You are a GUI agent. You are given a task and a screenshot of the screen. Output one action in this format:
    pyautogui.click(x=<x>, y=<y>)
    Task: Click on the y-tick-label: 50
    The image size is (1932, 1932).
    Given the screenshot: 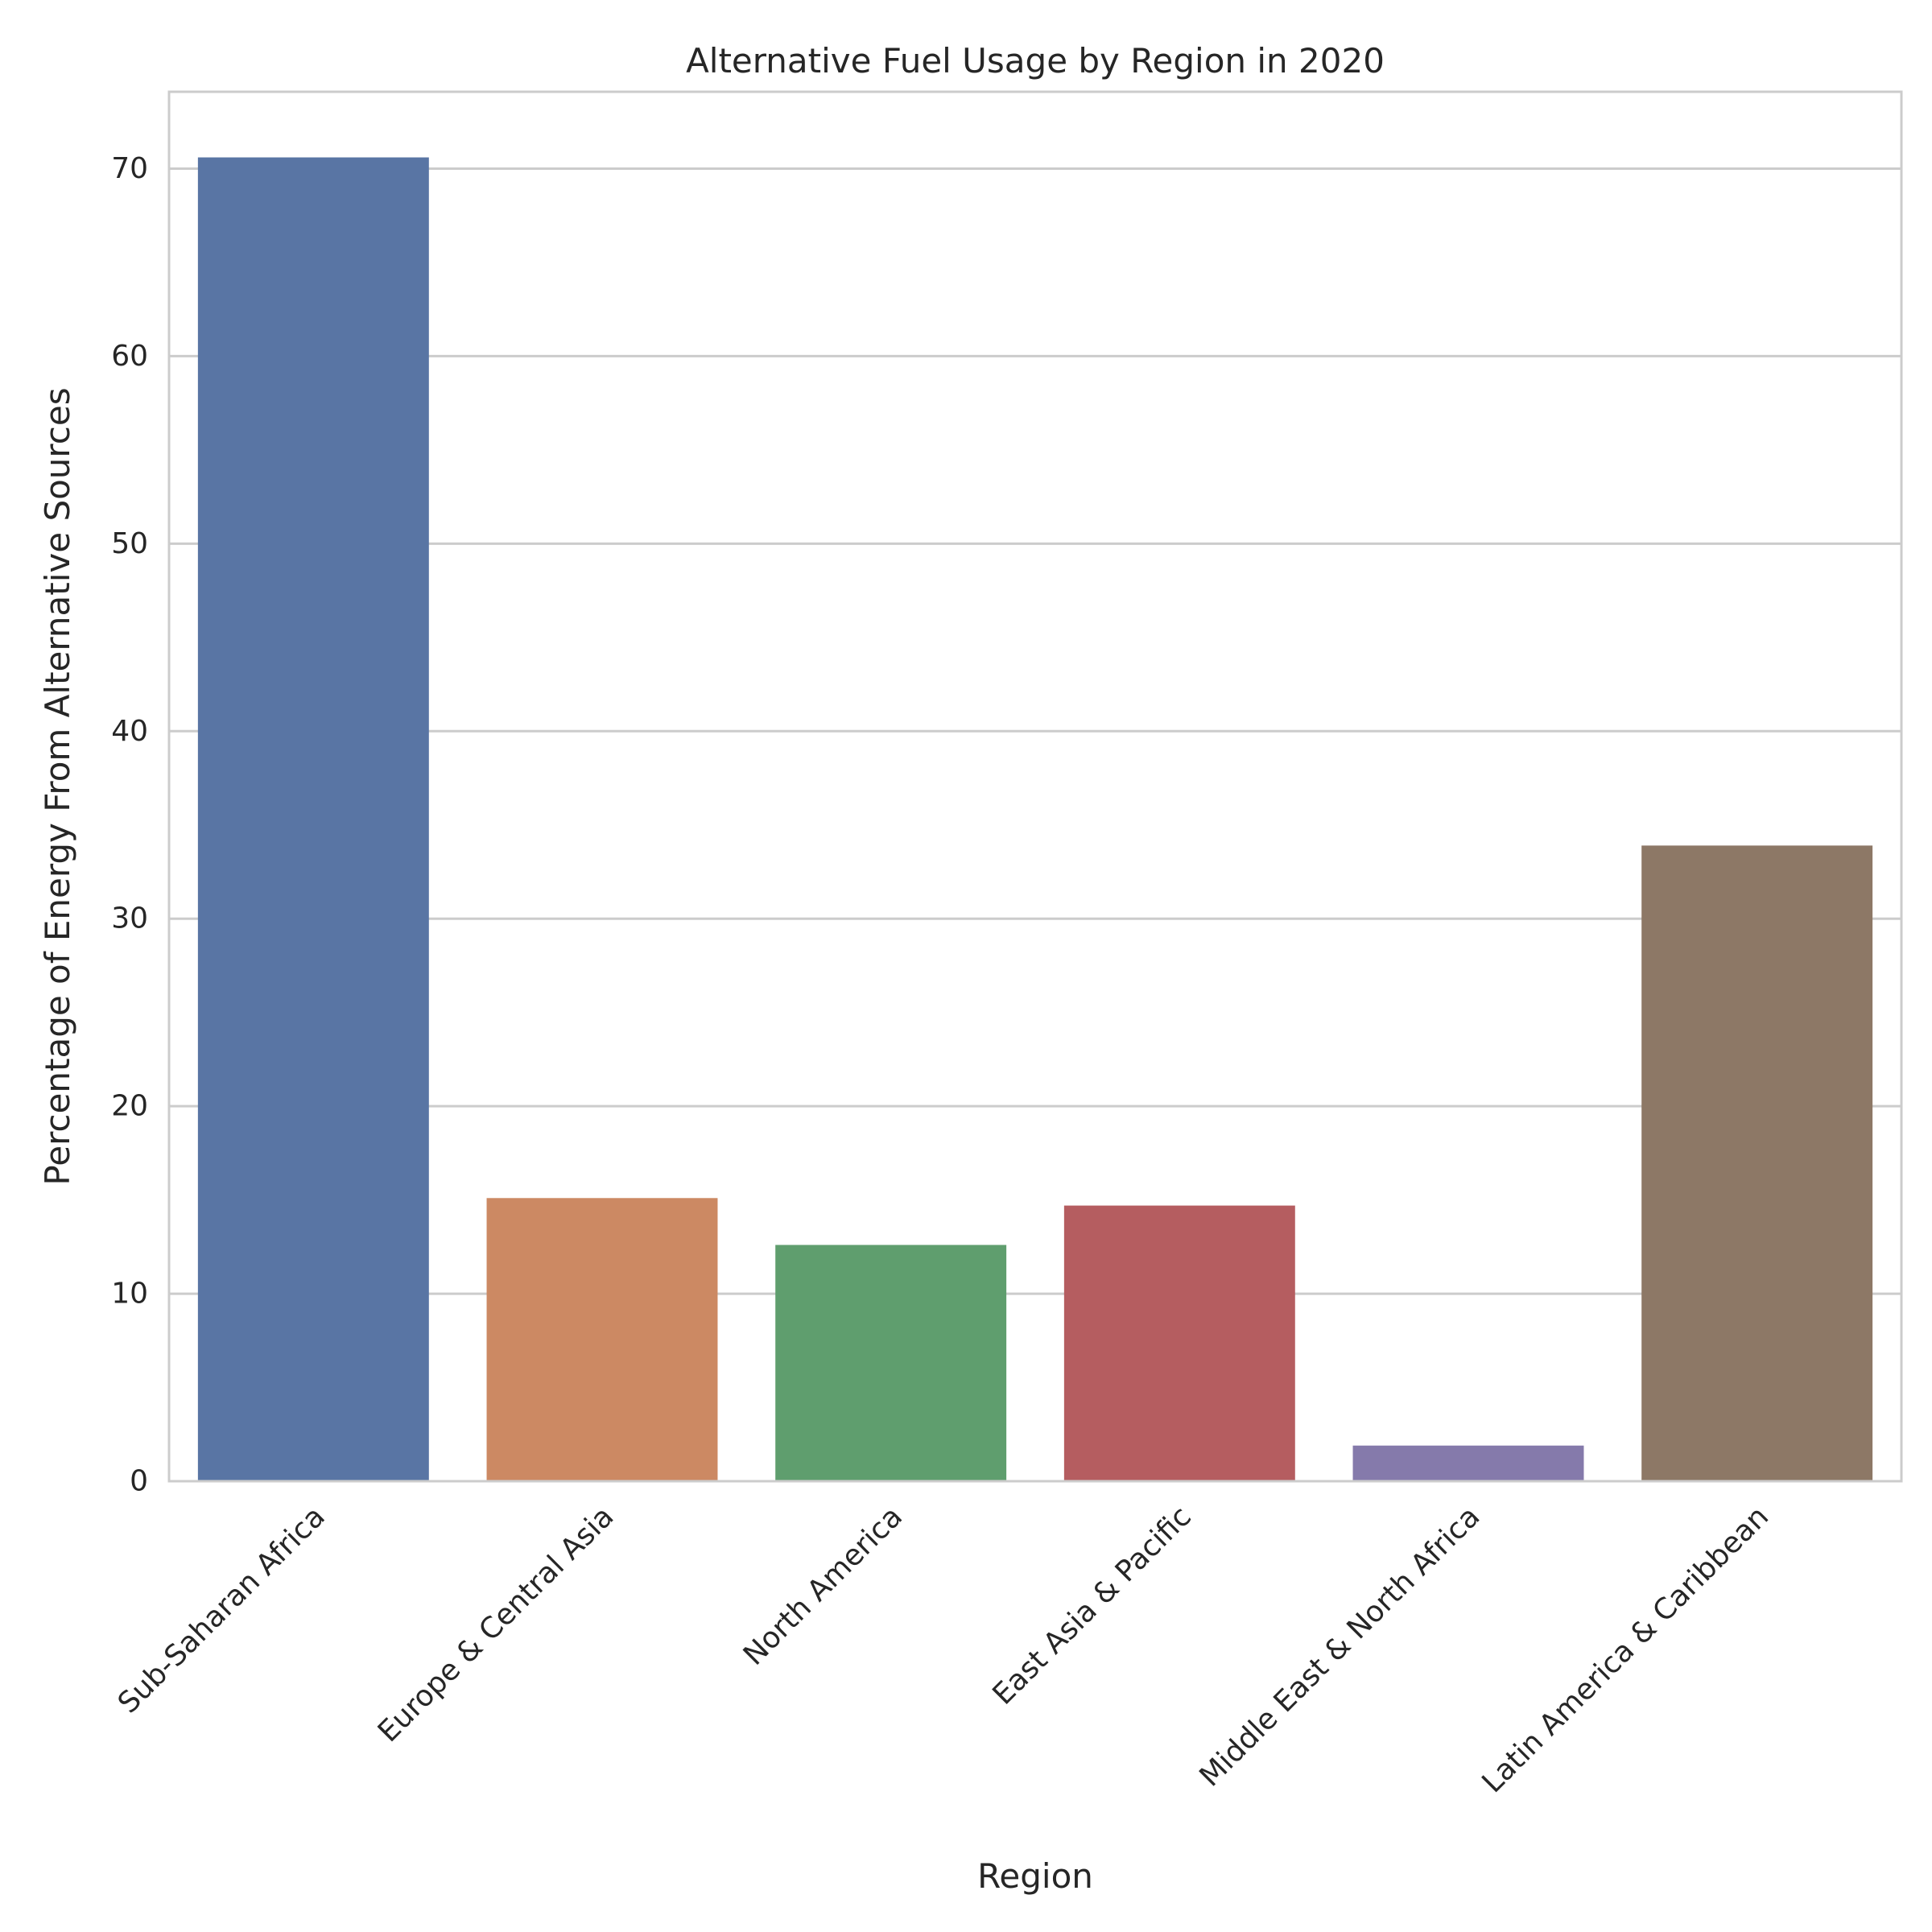 What is the action you would take?
    pyautogui.click(x=129, y=543)
    